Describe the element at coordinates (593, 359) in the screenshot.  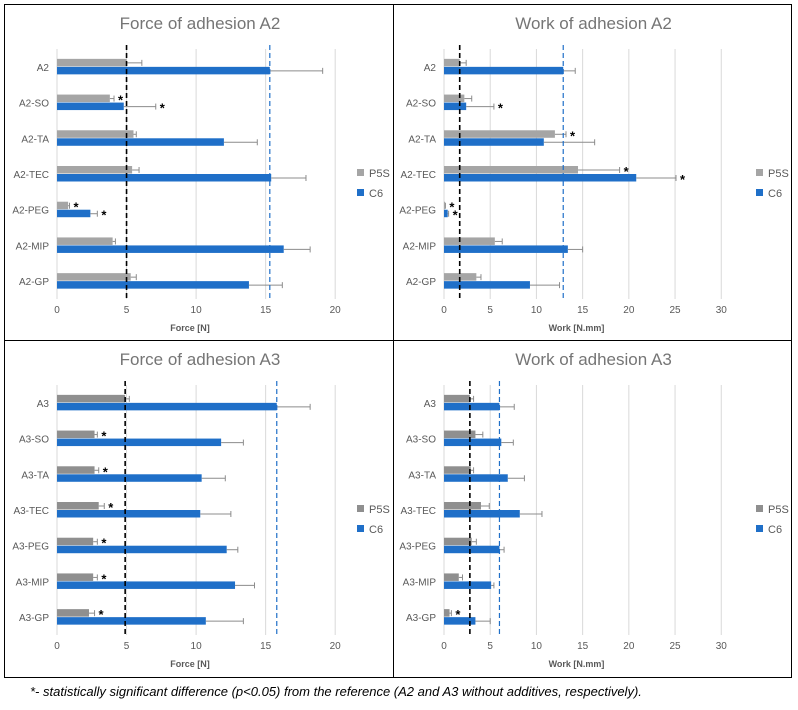
I see `chart-title: Work of adhesion A3` at that location.